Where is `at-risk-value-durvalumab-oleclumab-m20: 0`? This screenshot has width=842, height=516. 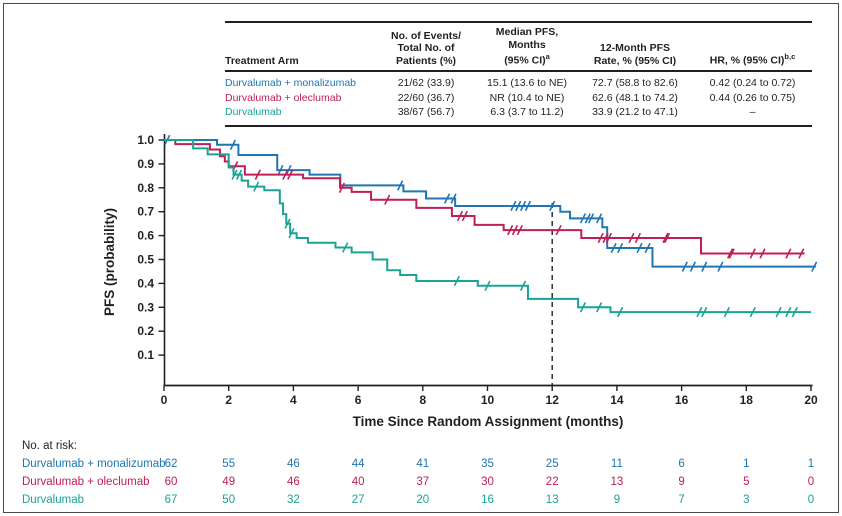
at-risk-value-durvalumab-oleclumab-m20: 0 is located at coordinates (811, 482).